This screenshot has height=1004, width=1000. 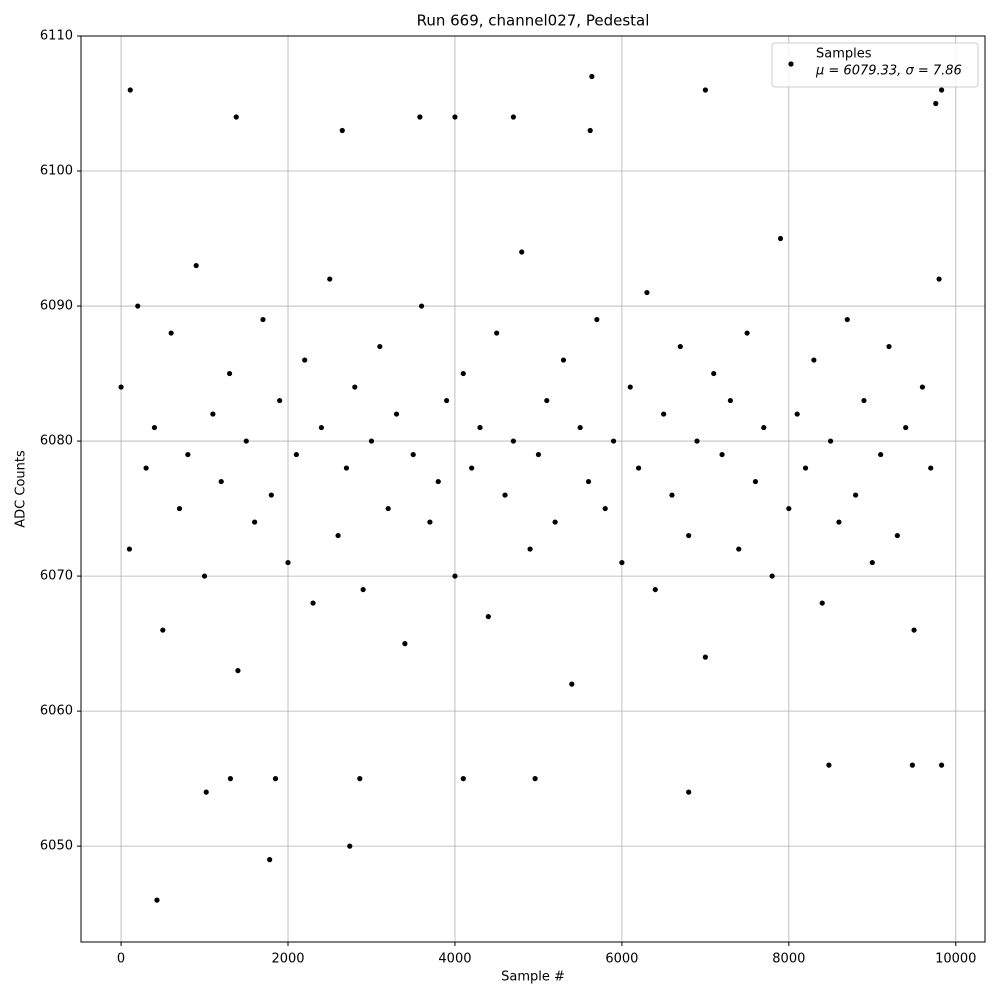 I want to click on x-tick-label: 2000, so click(x=287, y=959).